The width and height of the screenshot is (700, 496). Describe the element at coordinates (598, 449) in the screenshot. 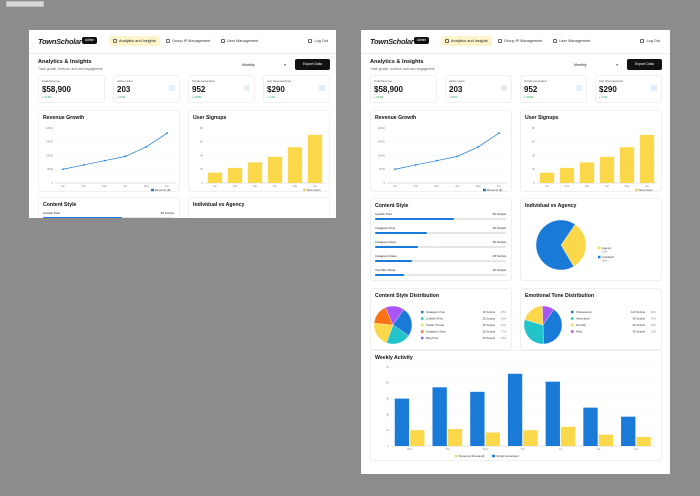

I see `x-tick-label: Sat` at that location.